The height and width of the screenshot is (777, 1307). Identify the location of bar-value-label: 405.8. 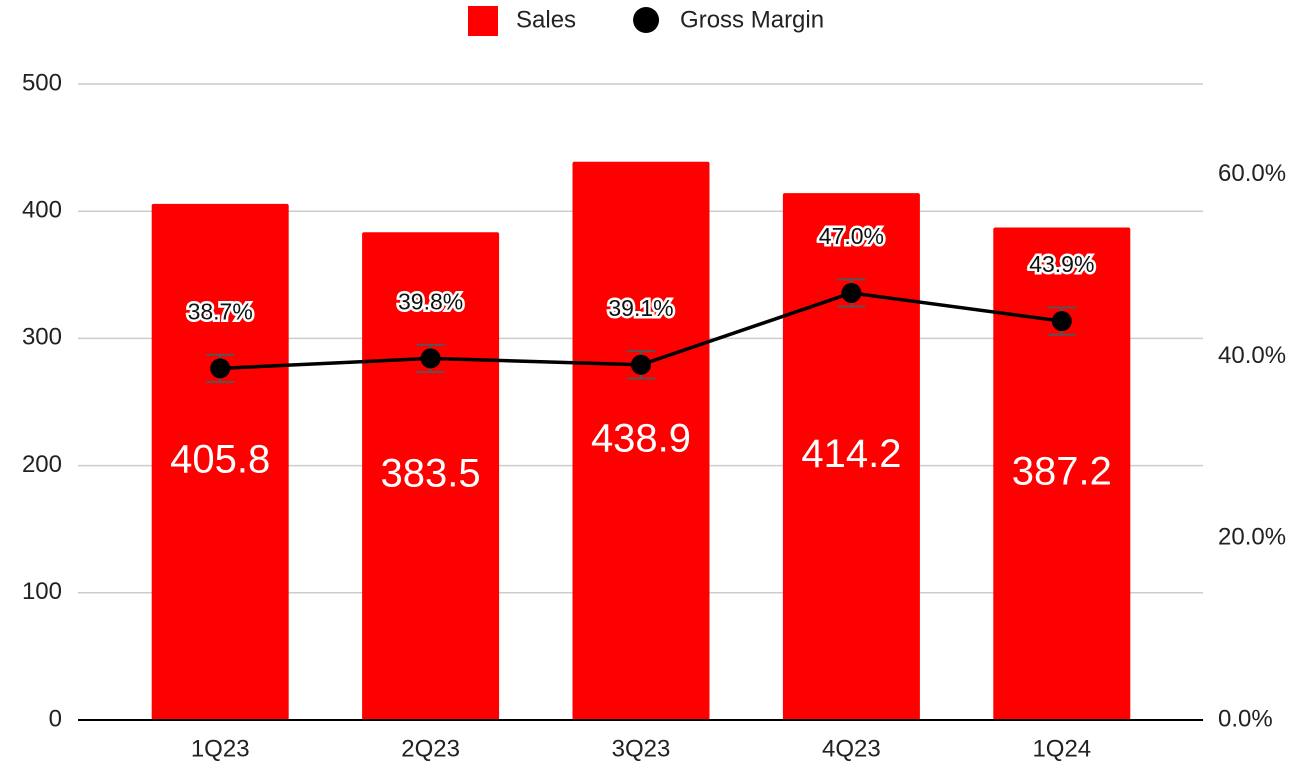
(220, 459).